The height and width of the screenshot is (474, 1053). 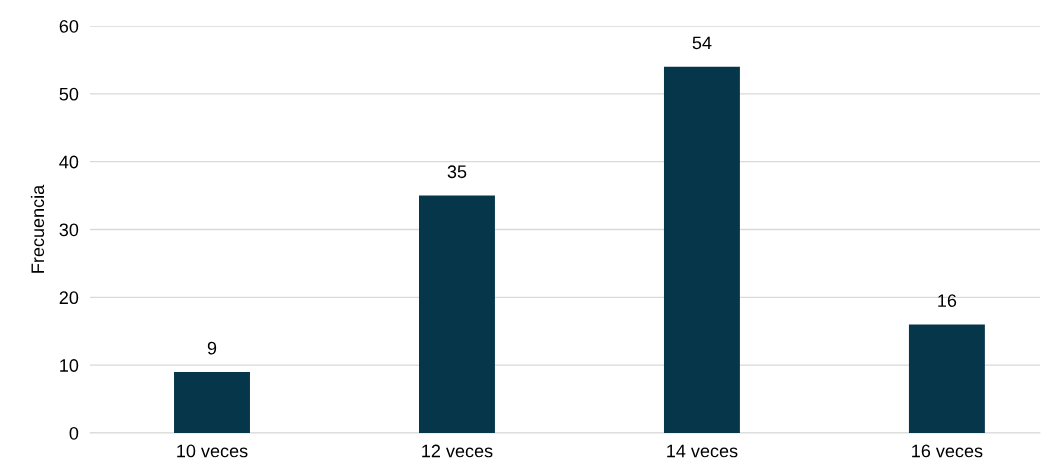 What do you see at coordinates (69, 94) in the screenshot?
I see `y-tick-label: 50` at bounding box center [69, 94].